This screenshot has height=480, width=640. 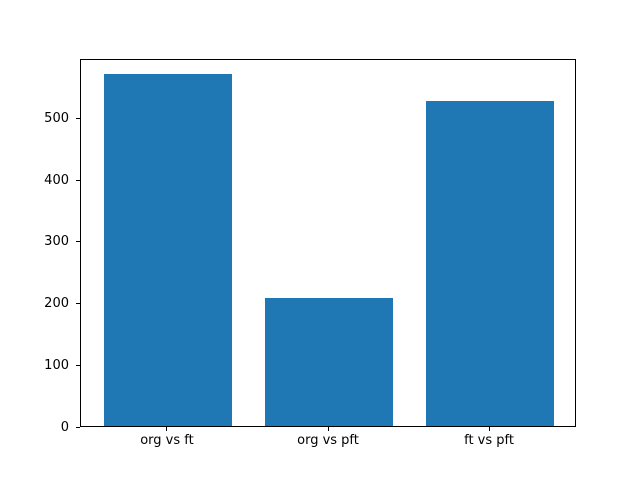 What do you see at coordinates (328, 440) in the screenshot?
I see `x-tick-label: org vs pft` at bounding box center [328, 440].